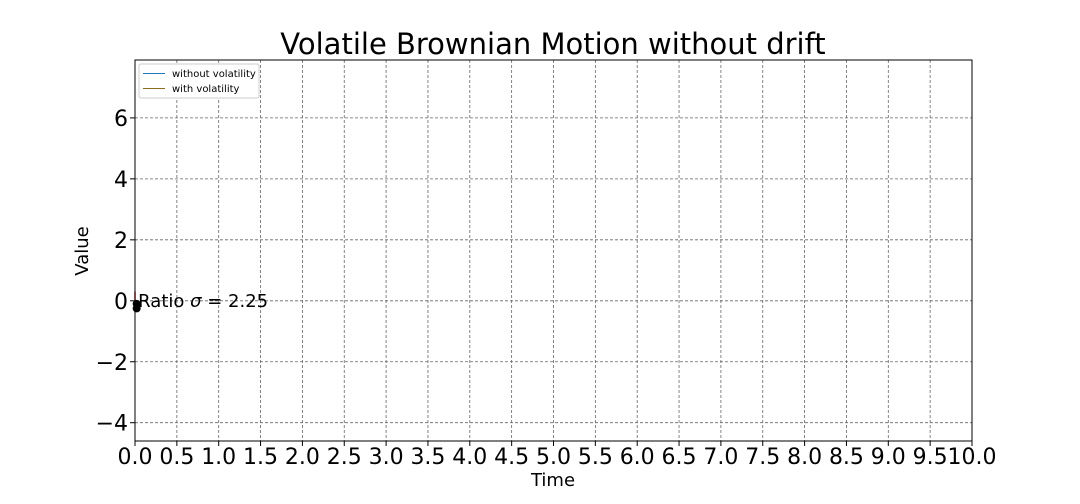  I want to click on y-tick-label: −2, so click(112, 363).